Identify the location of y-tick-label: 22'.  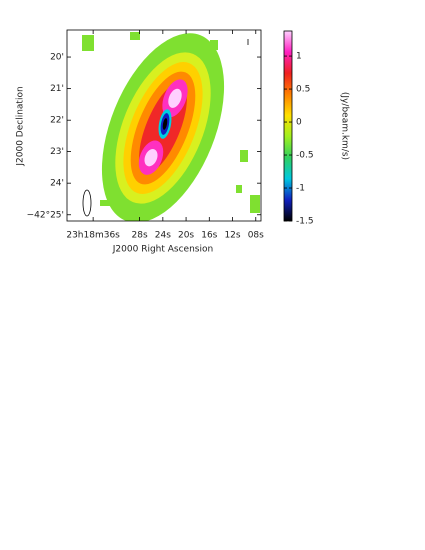
(57, 121).